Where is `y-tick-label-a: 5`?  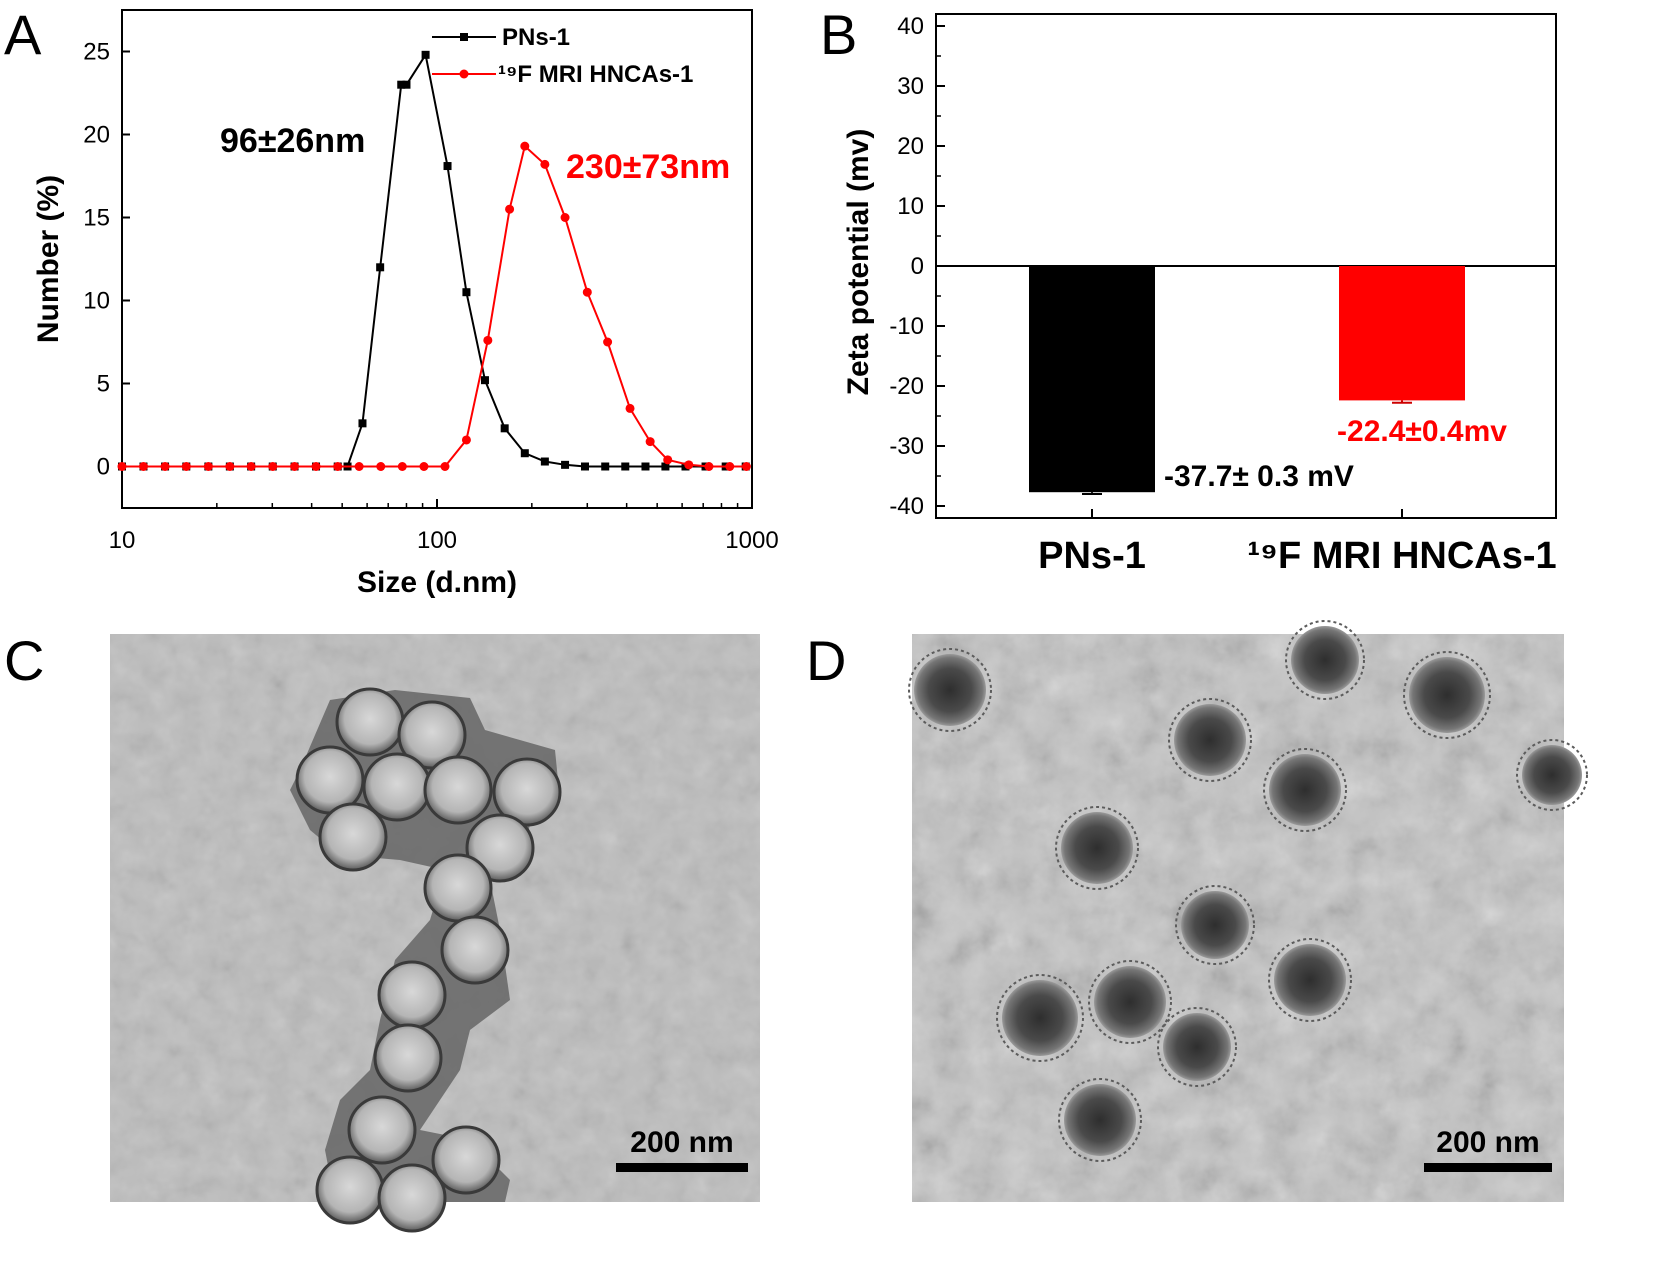 y-tick-label-a: 5 is located at coordinates (103, 384).